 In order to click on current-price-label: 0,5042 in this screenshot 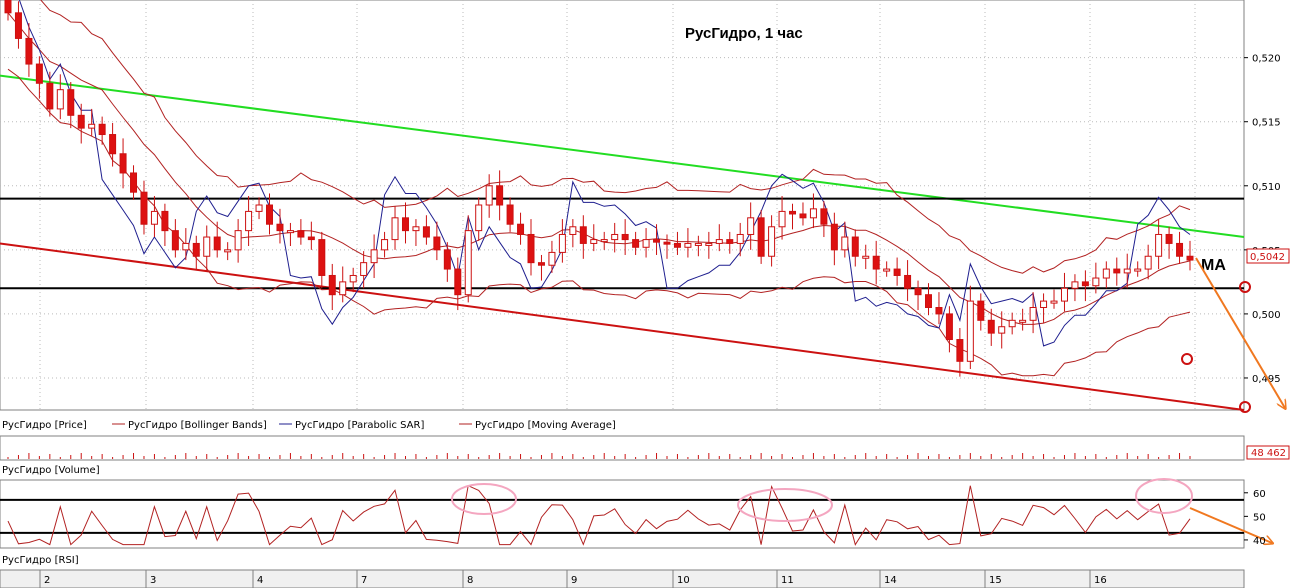, I will do `click(1267, 257)`.